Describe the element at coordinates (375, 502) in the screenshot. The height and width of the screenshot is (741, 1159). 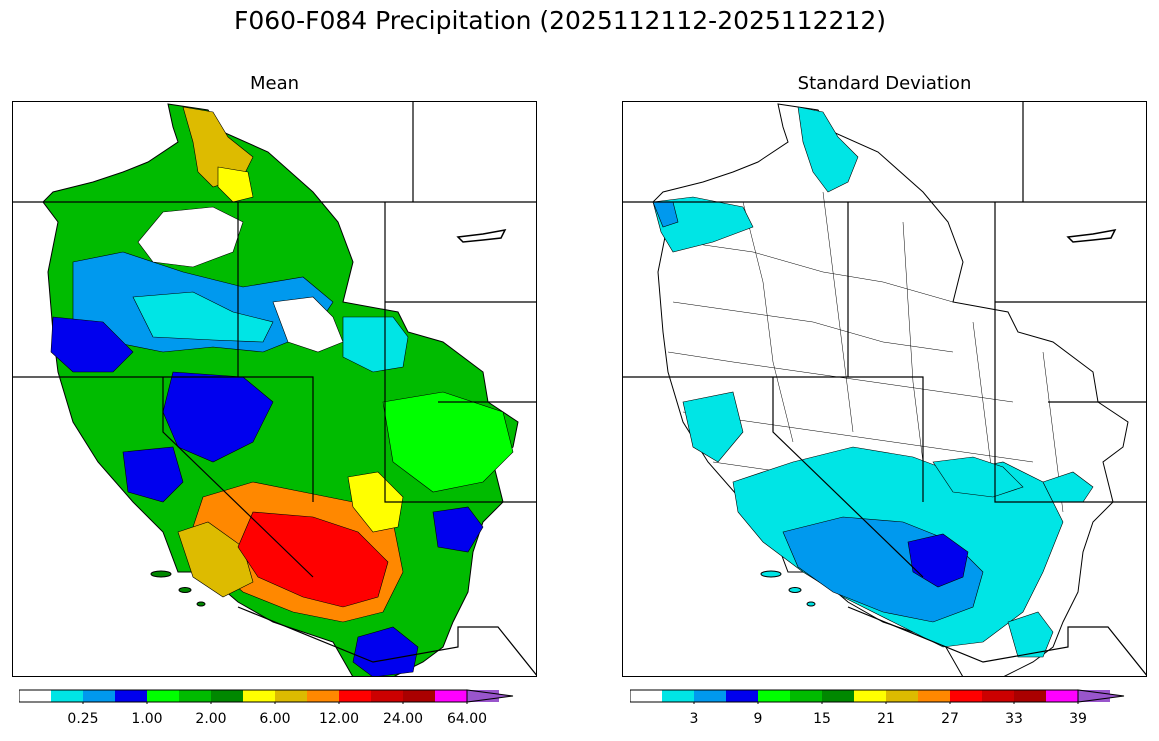
I see `region-yellow-south` at that location.